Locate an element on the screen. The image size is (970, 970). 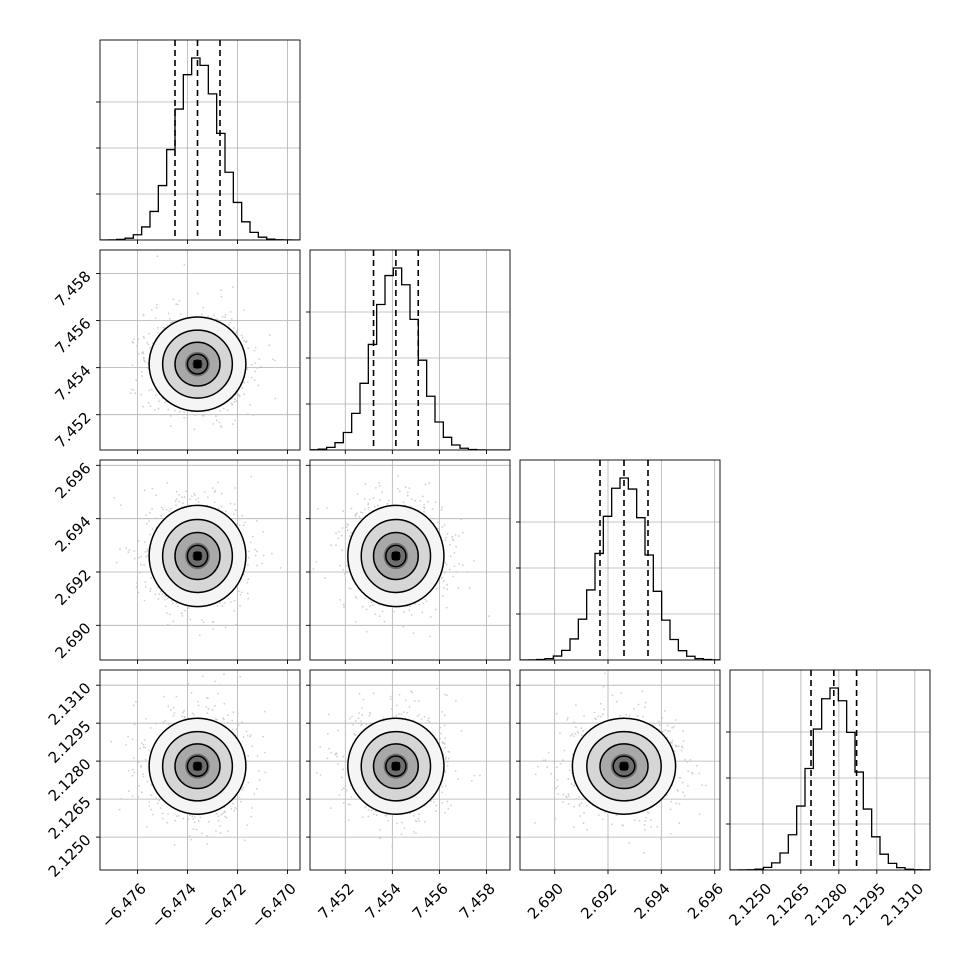
histogram-line is located at coordinates (200, 148).